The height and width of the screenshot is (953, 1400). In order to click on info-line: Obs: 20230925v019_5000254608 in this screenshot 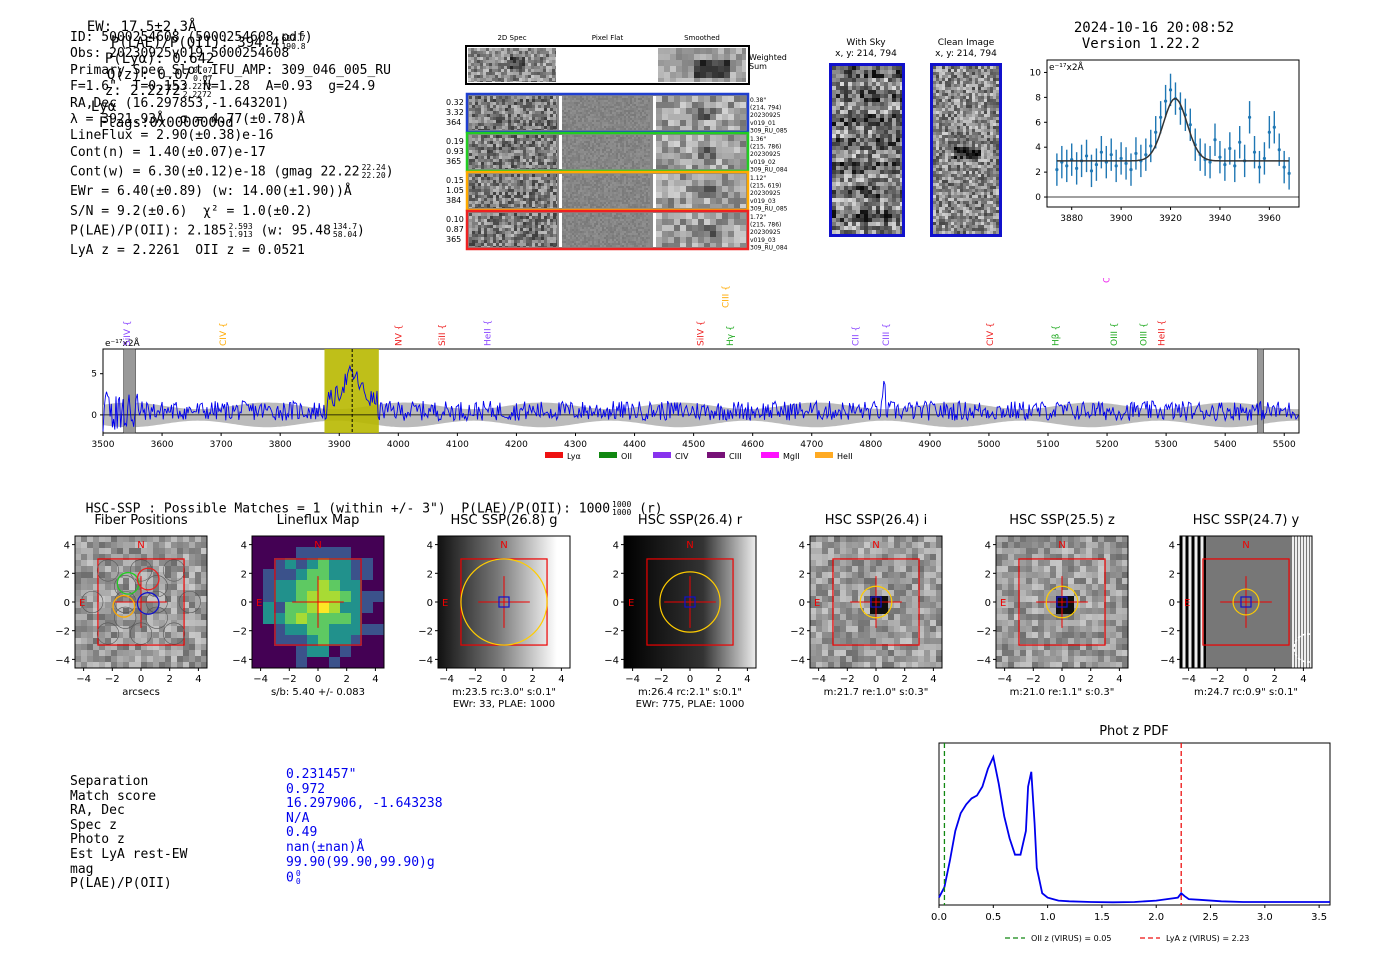, I will do `click(180, 54)`.